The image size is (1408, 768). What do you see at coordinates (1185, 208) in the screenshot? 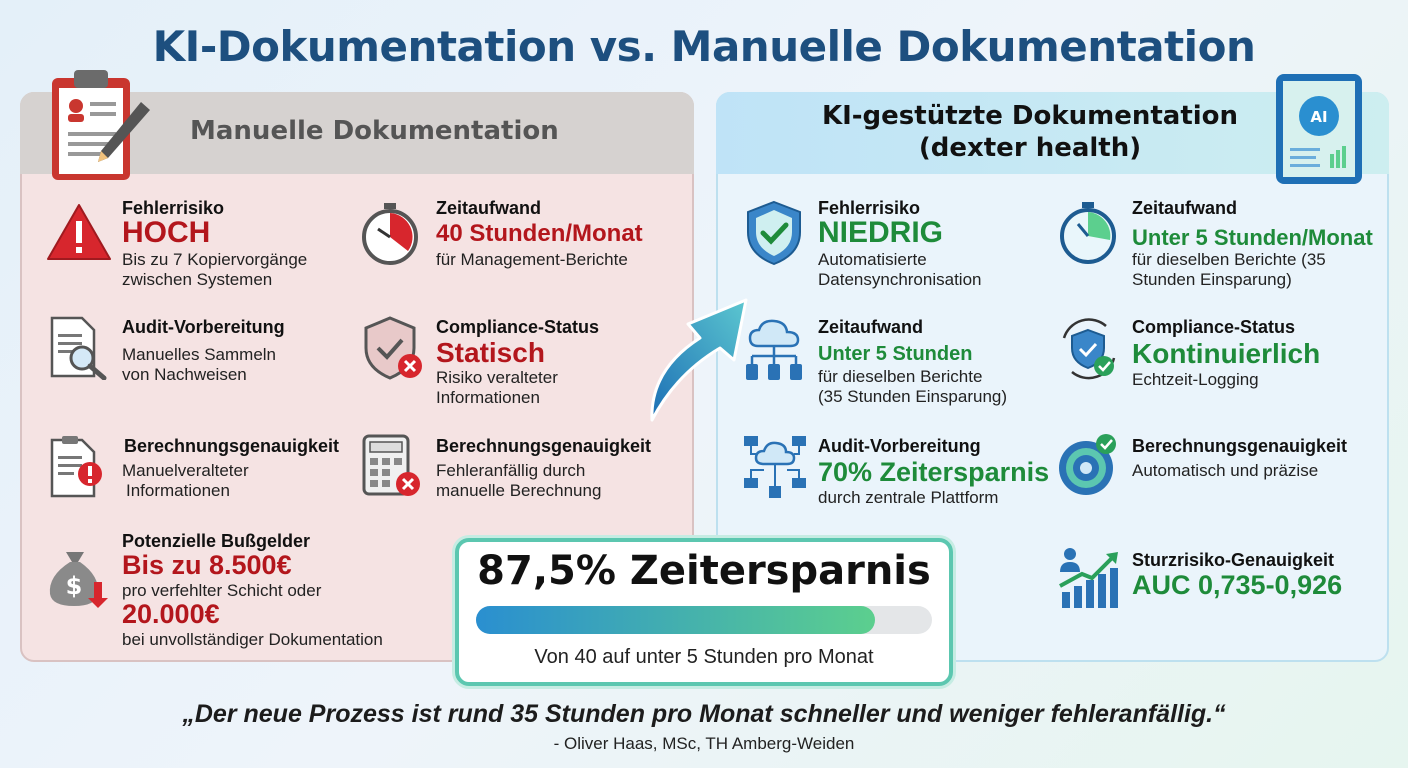
I see `ai-time-label: Zeitaufwand` at bounding box center [1185, 208].